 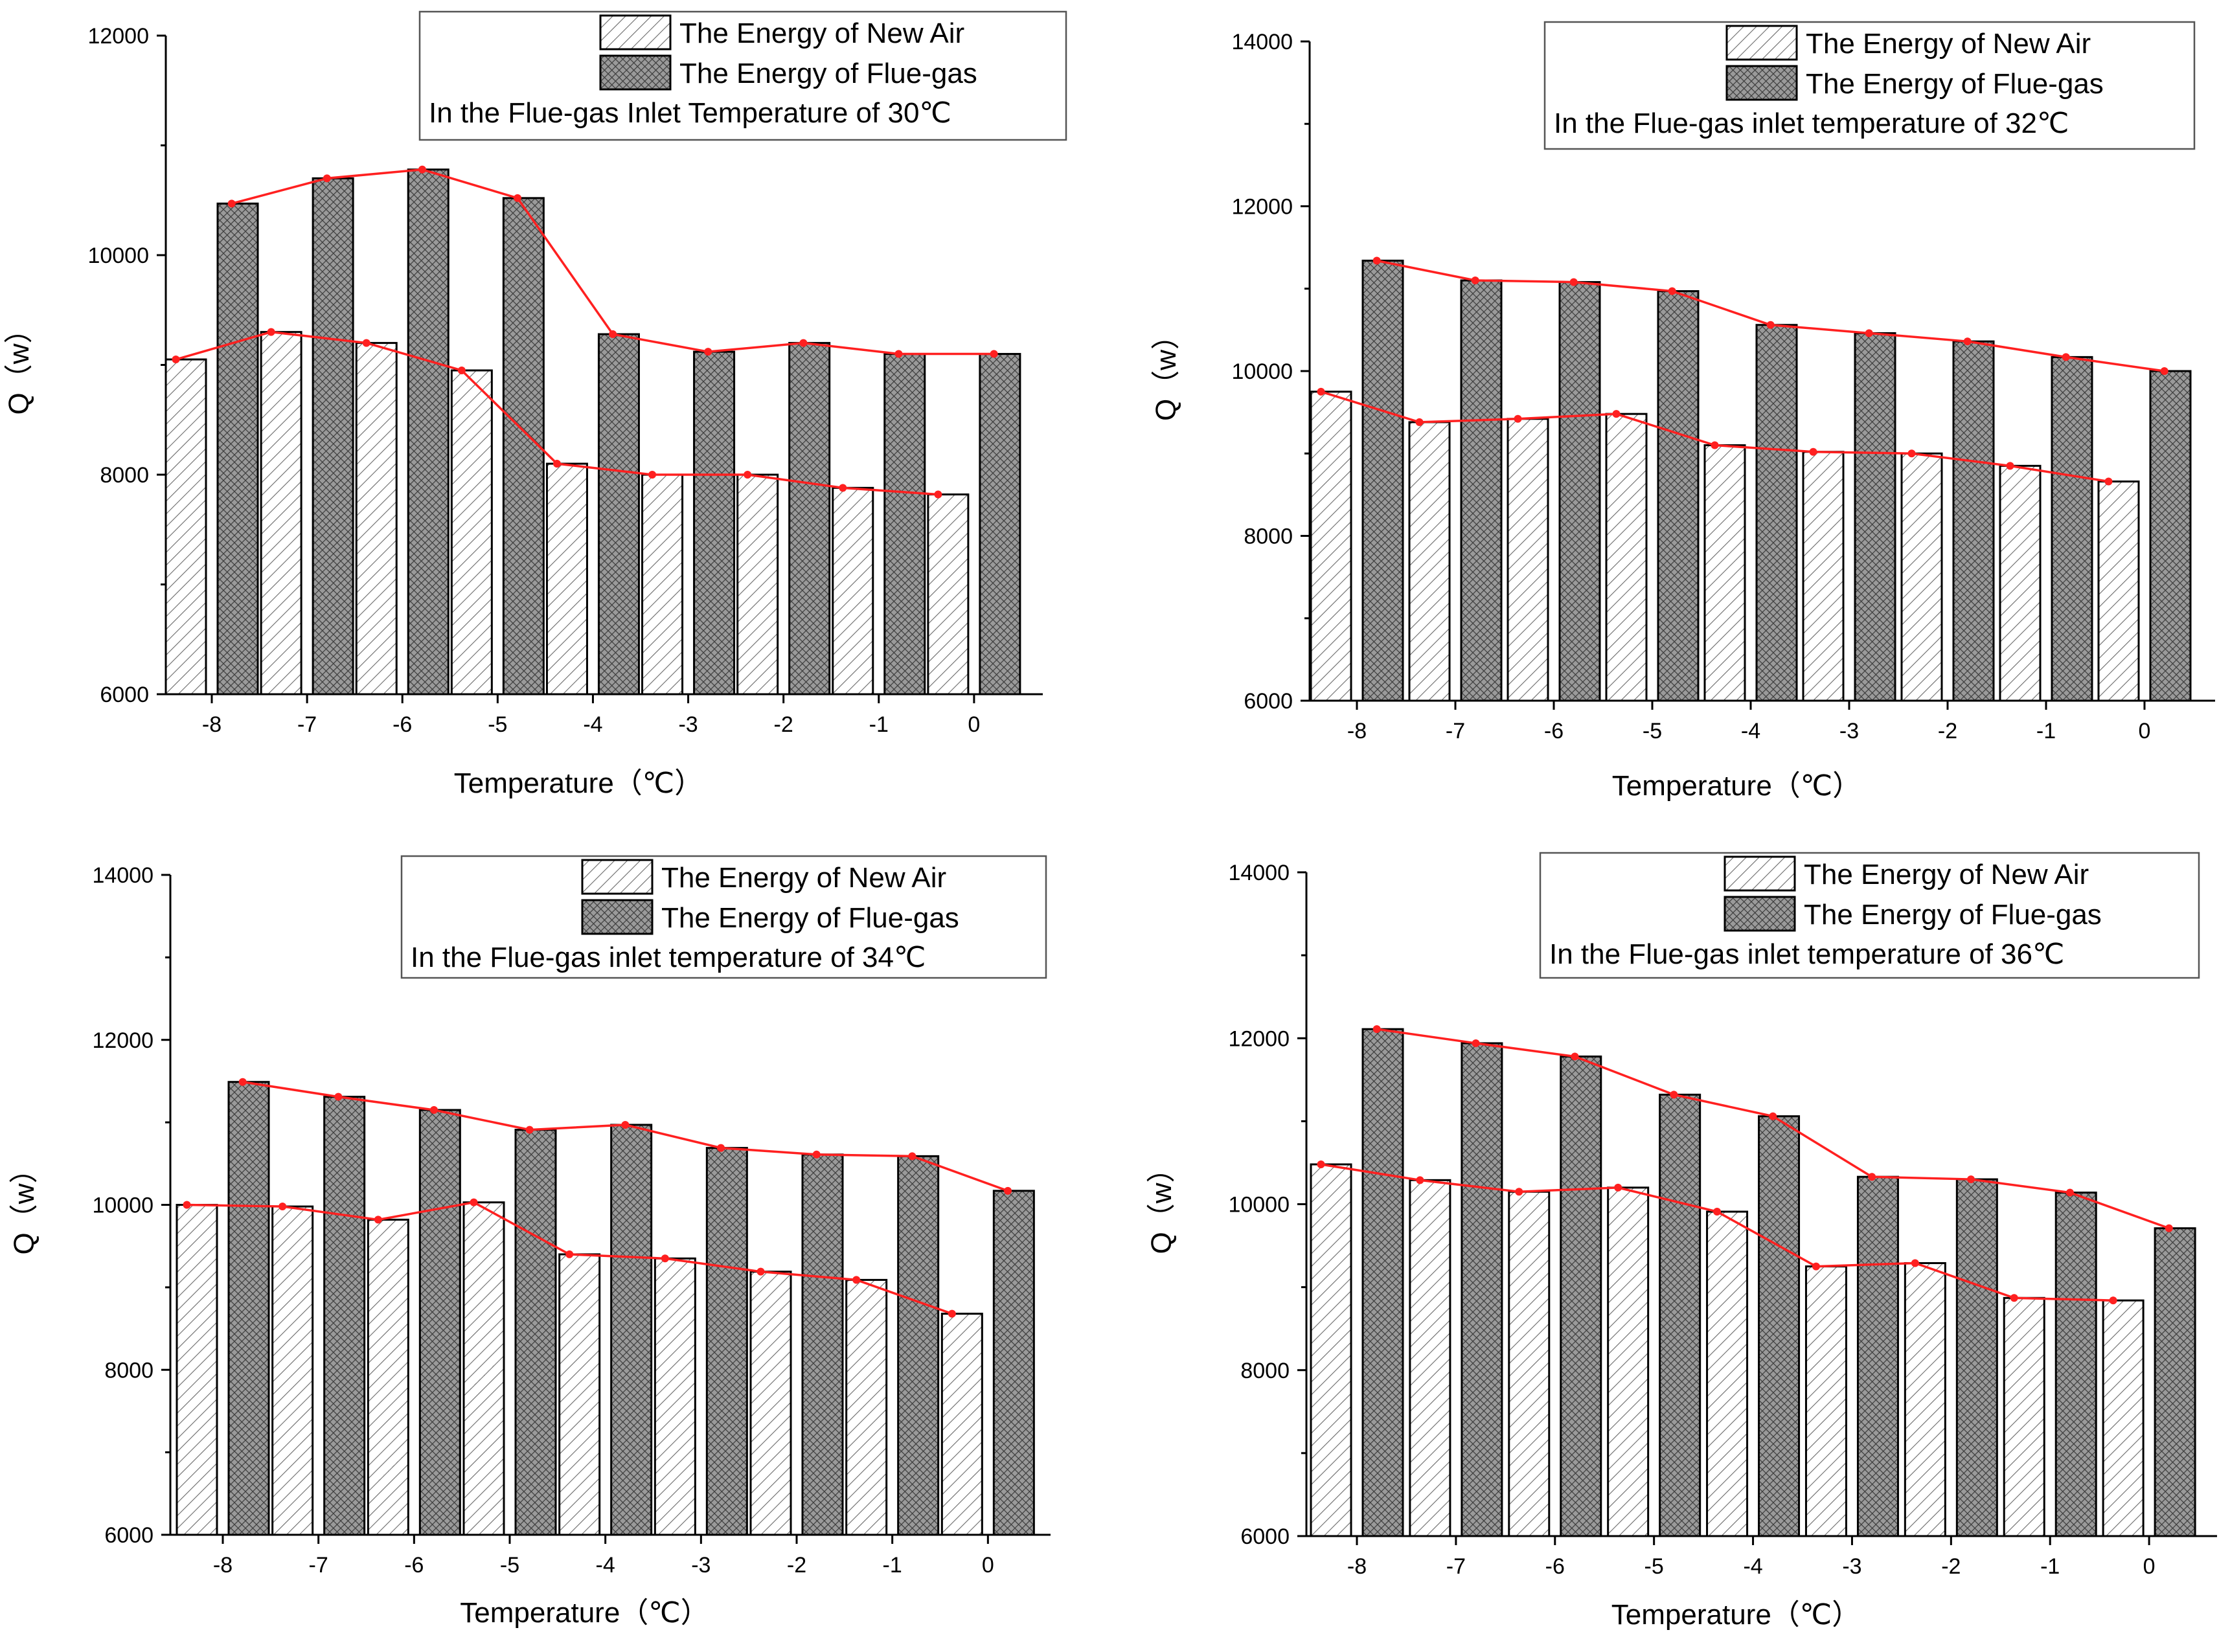 What do you see at coordinates (1259, 873) in the screenshot?
I see `y-tick-label: 14000` at bounding box center [1259, 873].